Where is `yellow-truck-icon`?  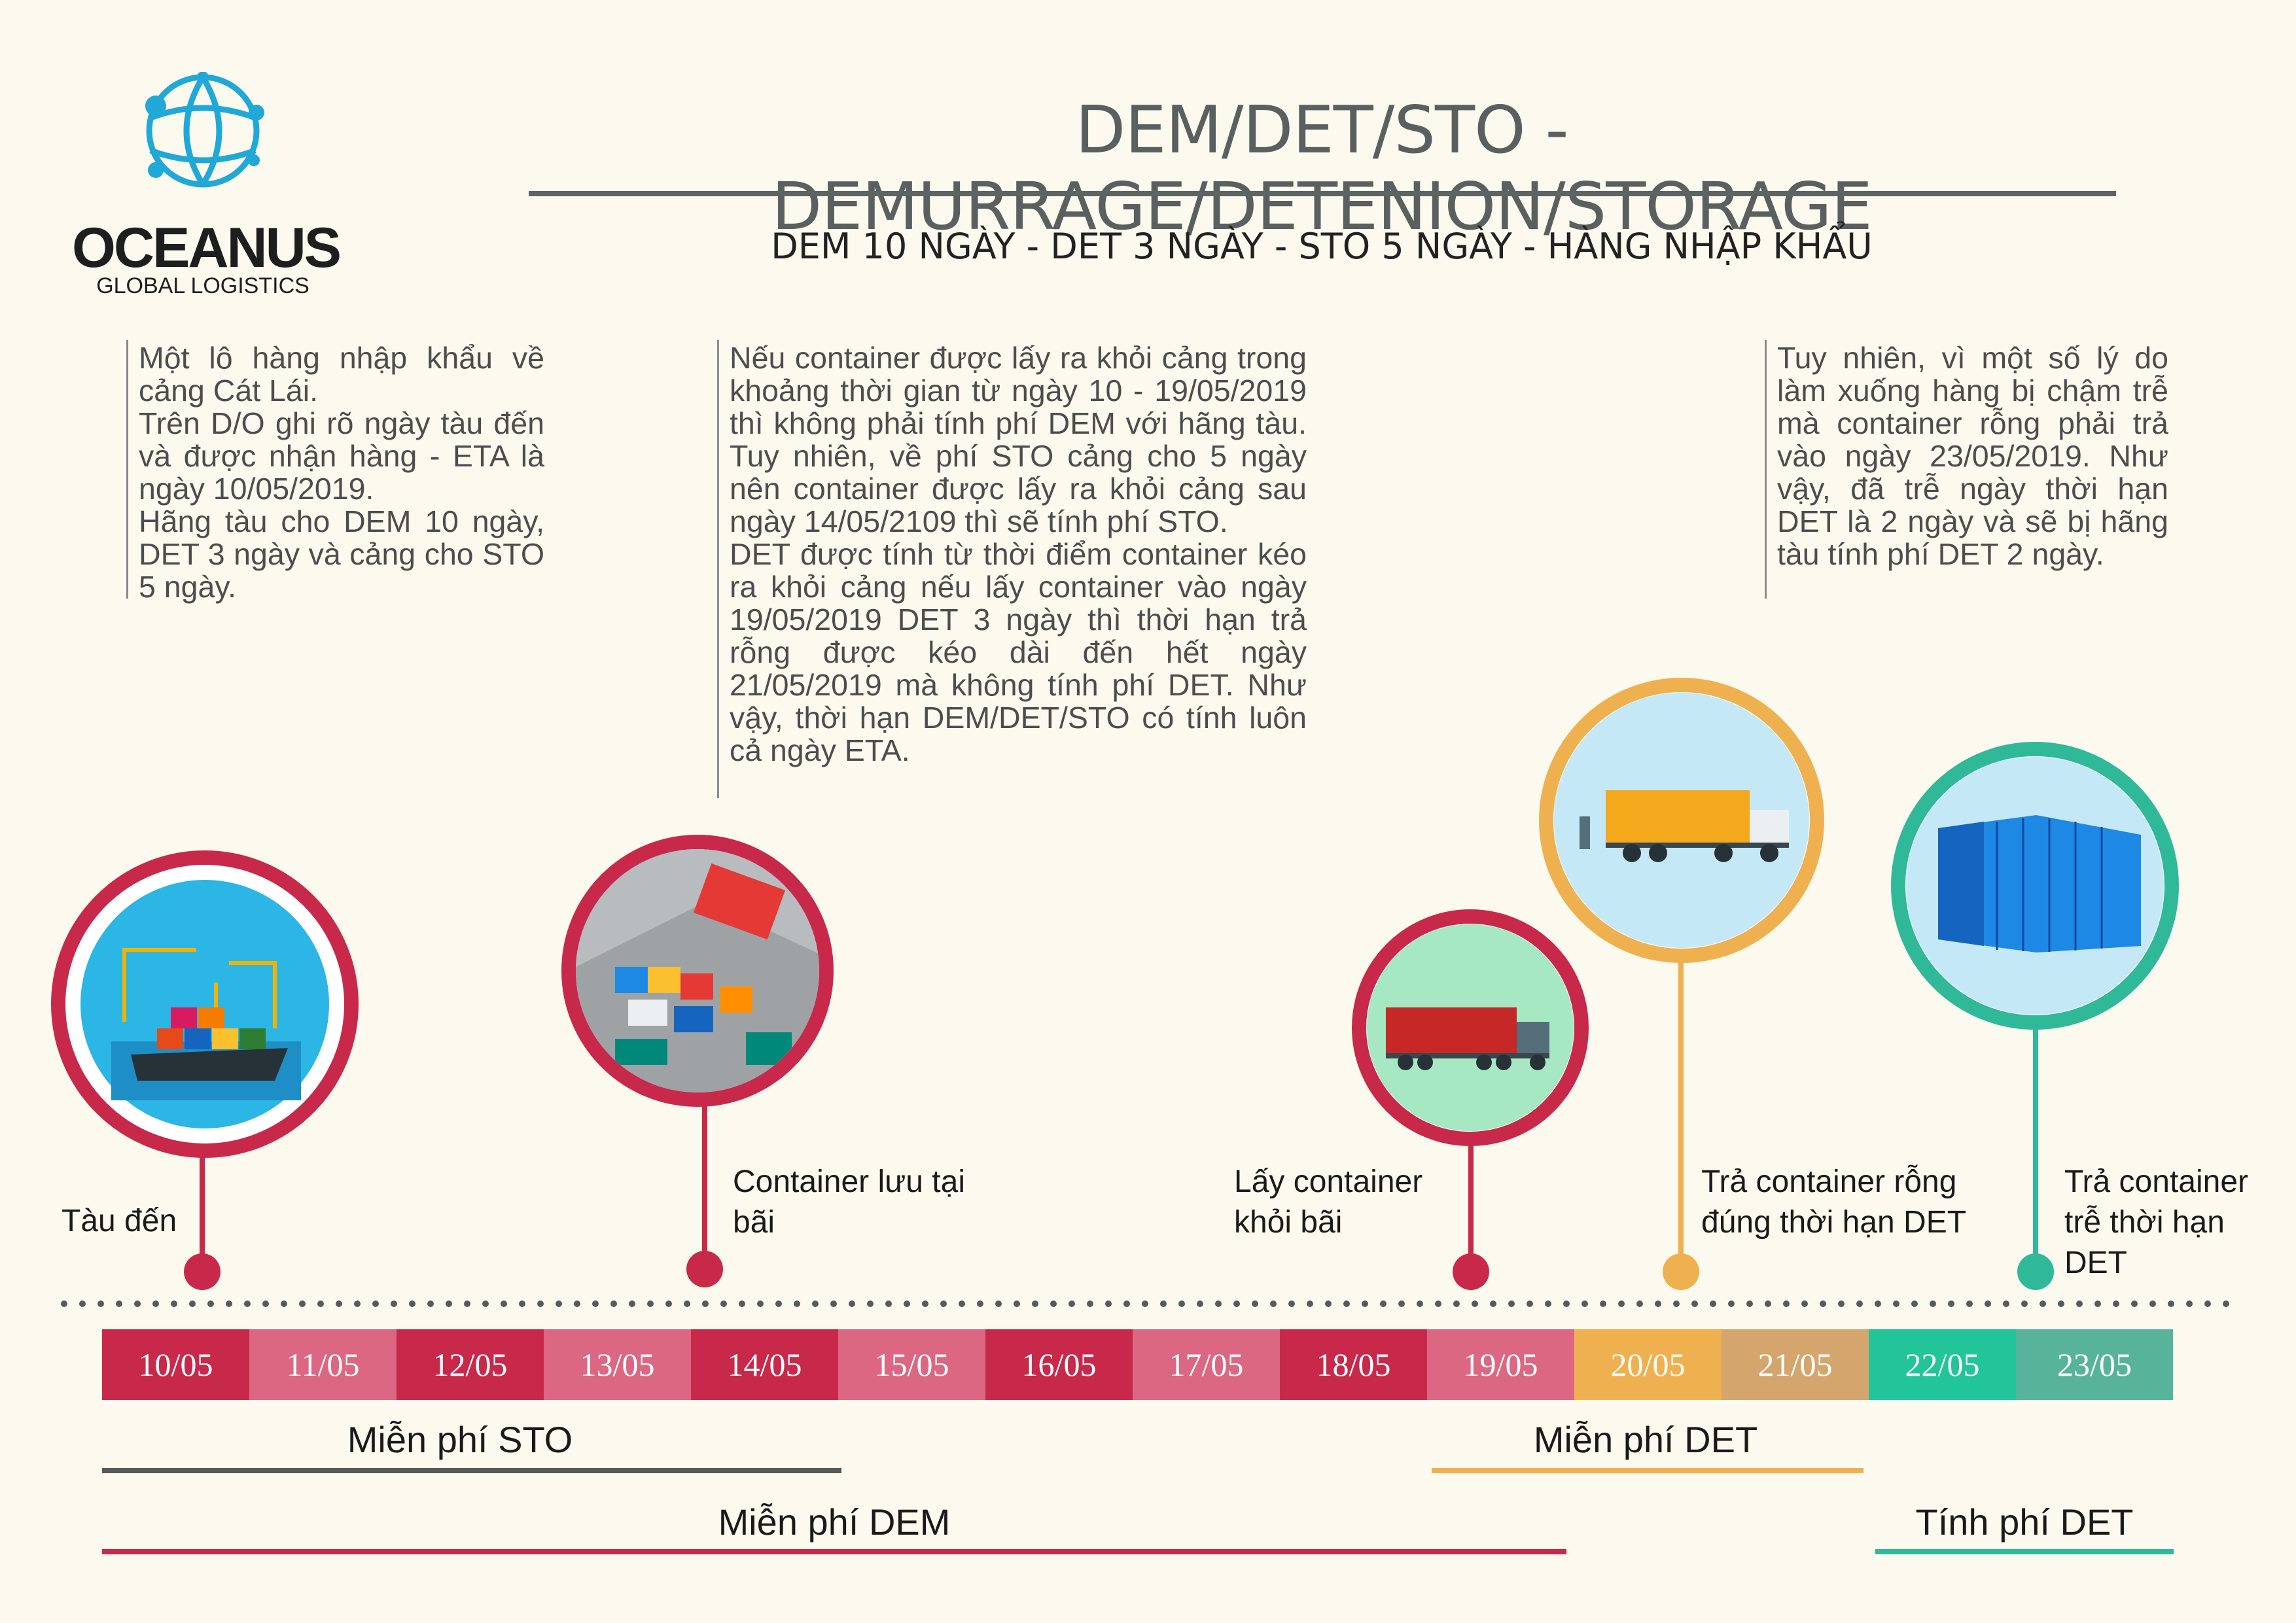 yellow-truck-icon is located at coordinates (1681, 821).